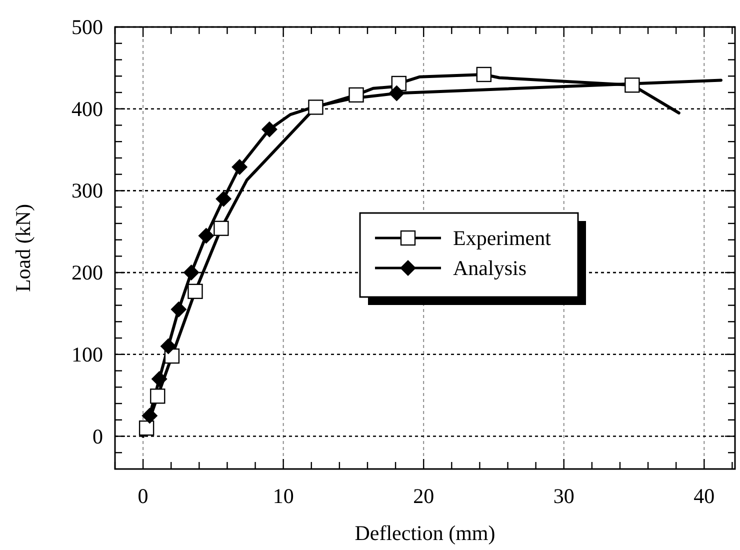  What do you see at coordinates (87, 190) in the screenshot?
I see `y-tick-label: 300` at bounding box center [87, 190].